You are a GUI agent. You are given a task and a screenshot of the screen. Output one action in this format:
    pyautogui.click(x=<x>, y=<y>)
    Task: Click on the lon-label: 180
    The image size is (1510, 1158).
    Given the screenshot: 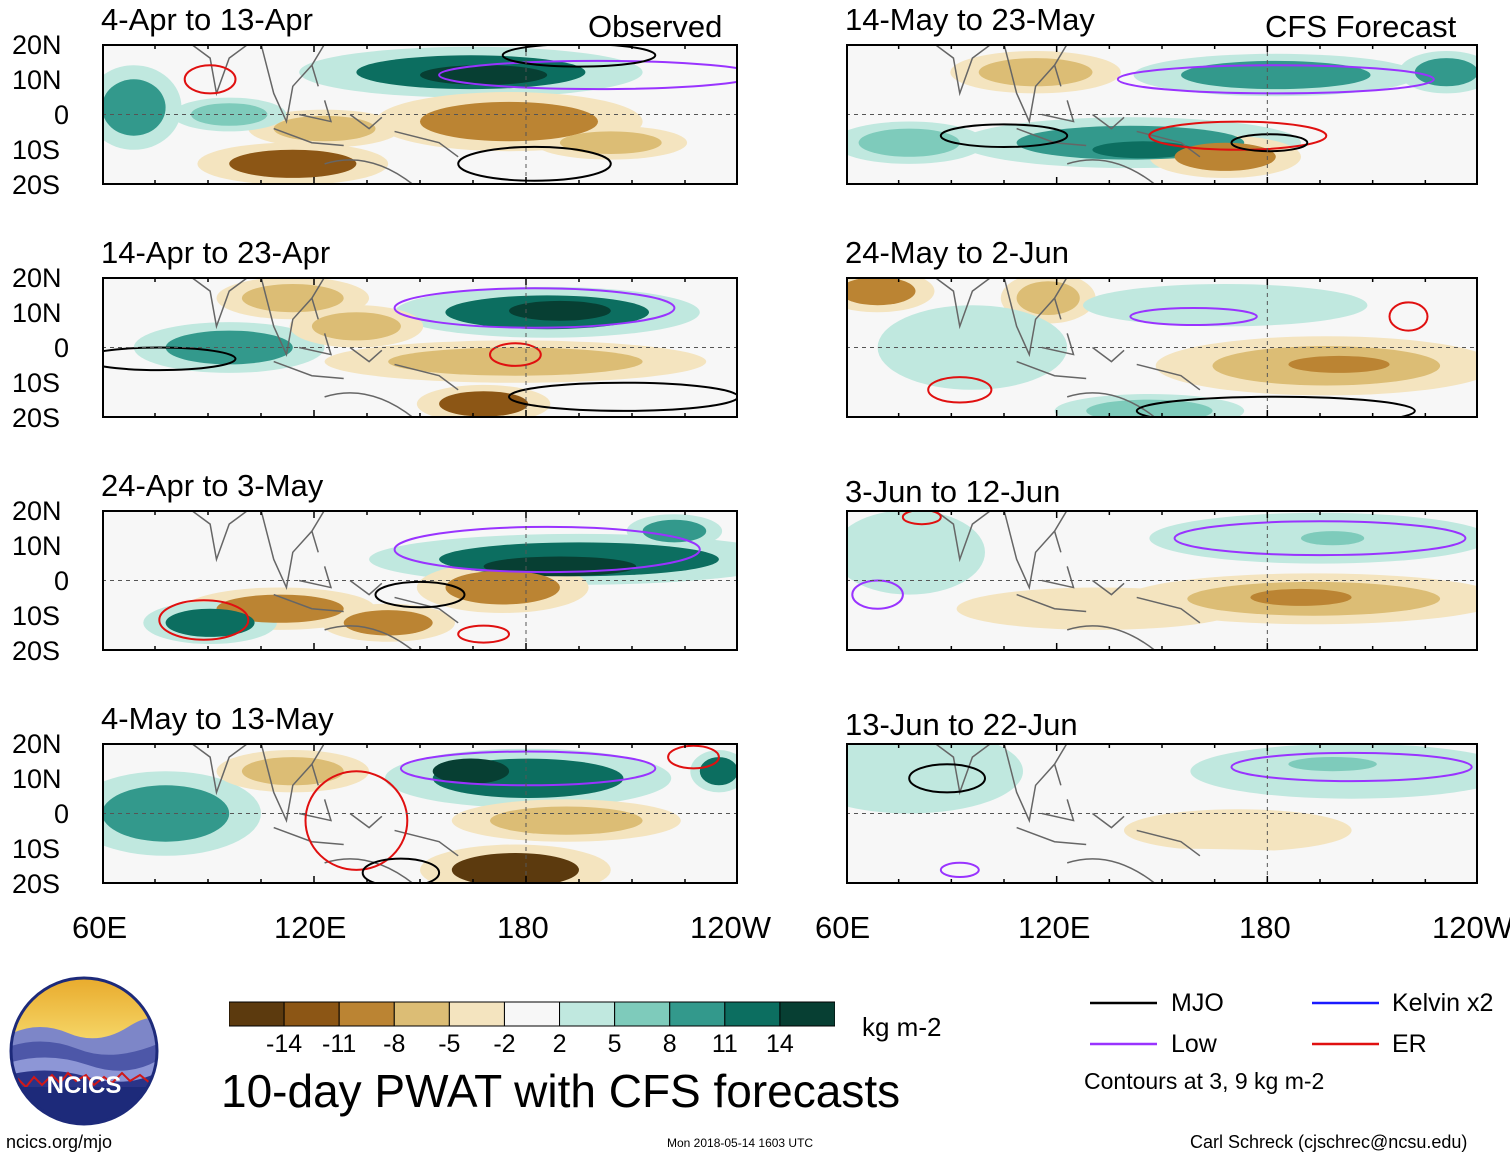 What is the action you would take?
    pyautogui.click(x=523, y=927)
    